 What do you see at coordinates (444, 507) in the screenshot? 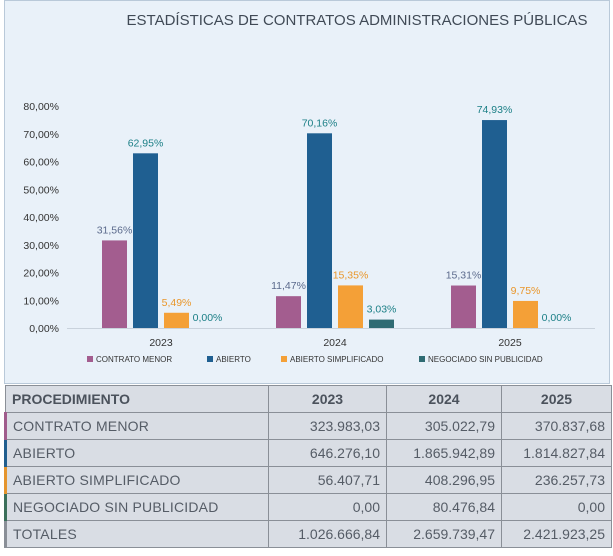
I see `cell-value: 80.476,84` at bounding box center [444, 507].